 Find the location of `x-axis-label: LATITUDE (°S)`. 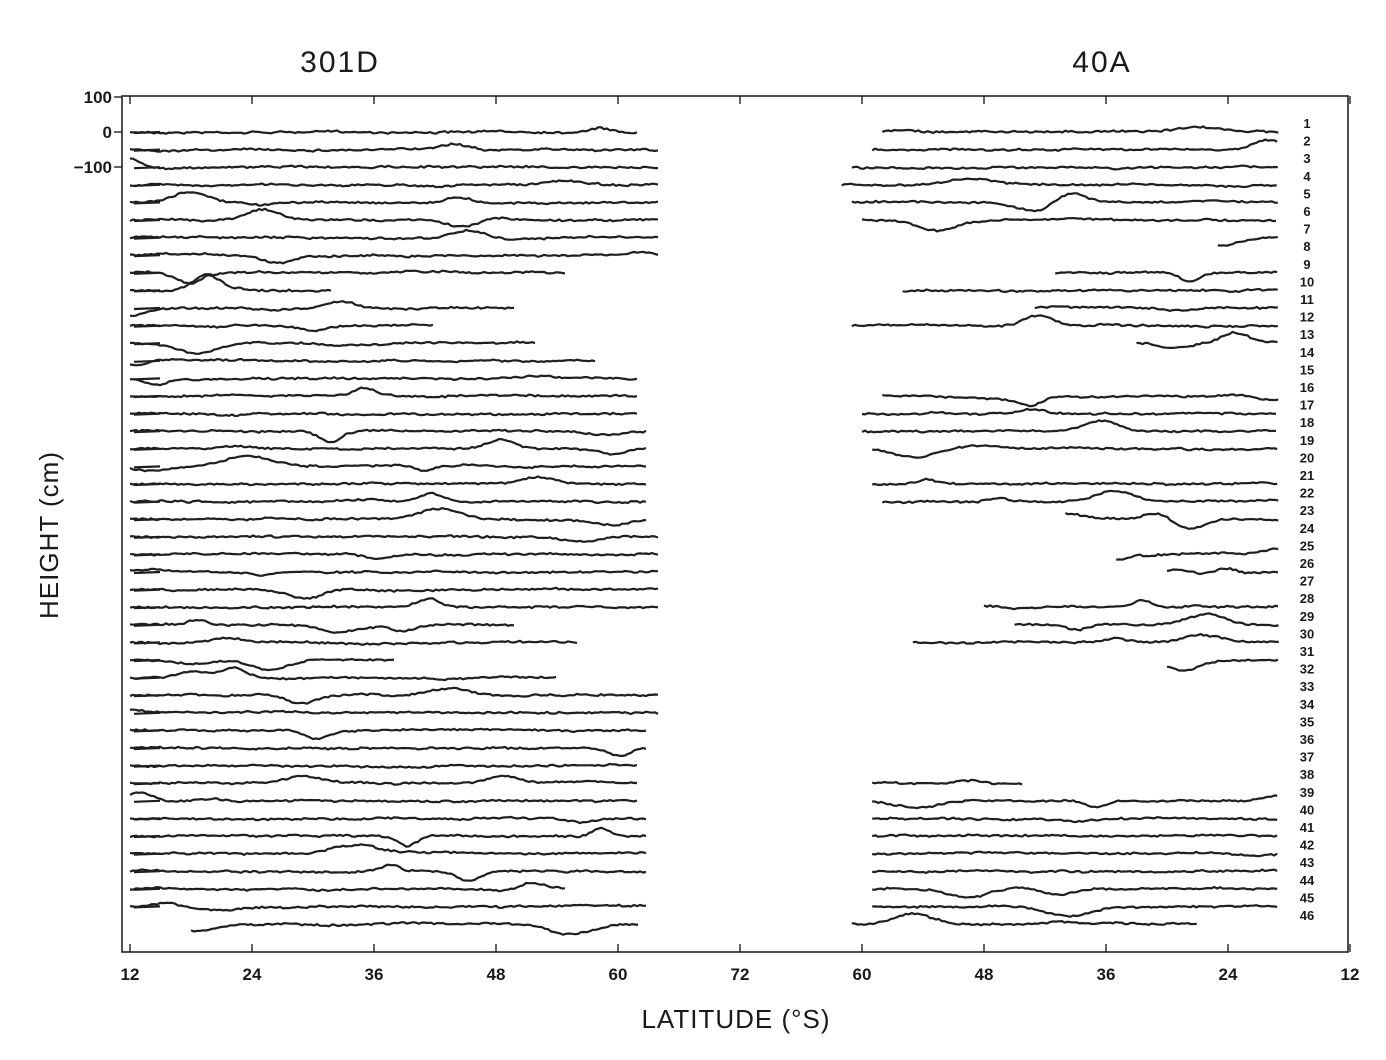

x-axis-label: LATITUDE (°S) is located at coordinates (735, 1019).